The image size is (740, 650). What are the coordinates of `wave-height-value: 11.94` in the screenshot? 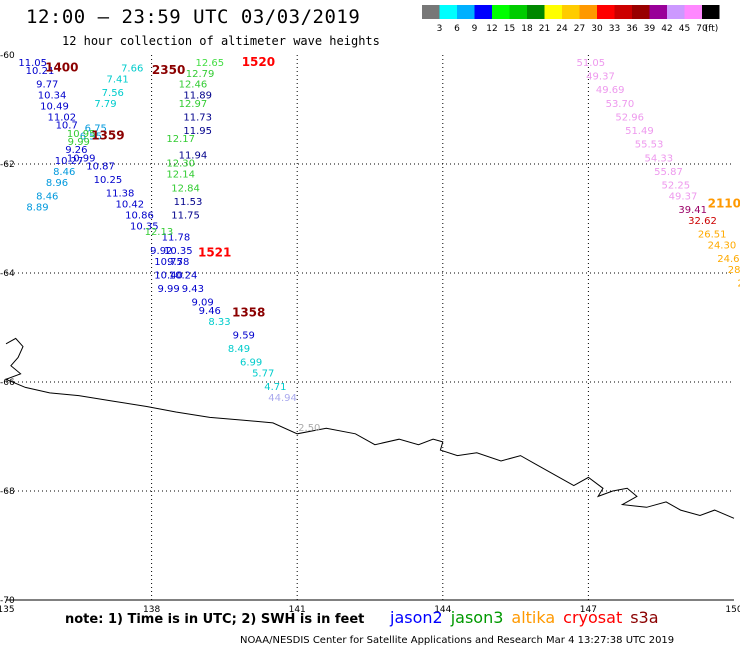 It's located at (193, 156).